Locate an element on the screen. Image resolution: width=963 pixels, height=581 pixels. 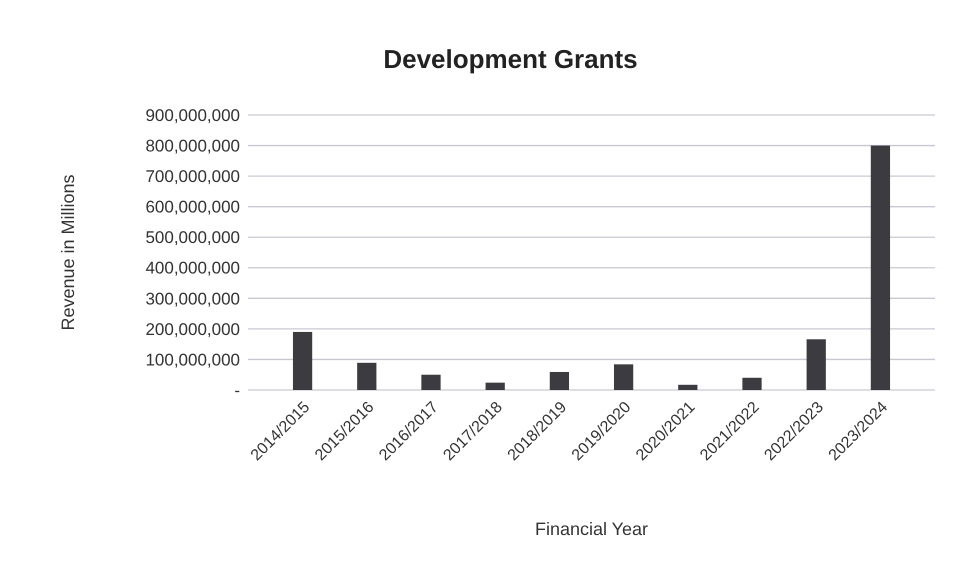
y-tick-label: 800,000,000 is located at coordinates (192, 146).